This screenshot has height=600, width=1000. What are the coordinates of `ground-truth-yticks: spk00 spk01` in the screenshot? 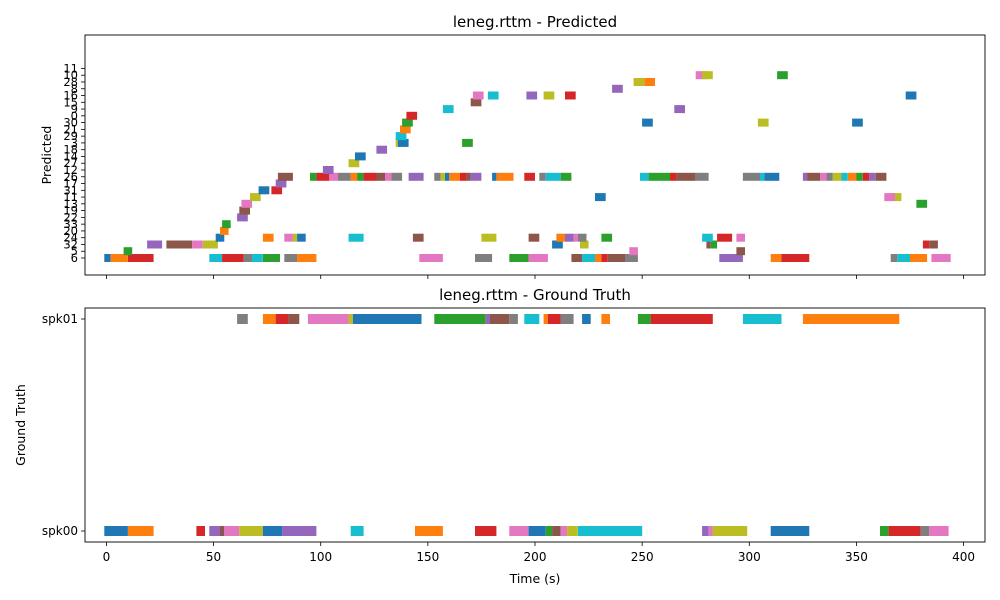 It's located at (63, 425).